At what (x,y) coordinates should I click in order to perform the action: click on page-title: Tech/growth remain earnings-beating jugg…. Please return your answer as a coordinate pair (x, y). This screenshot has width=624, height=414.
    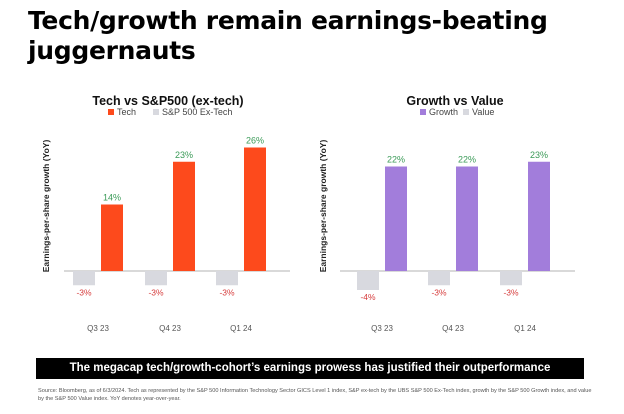
    Looking at the image, I should click on (288, 35).